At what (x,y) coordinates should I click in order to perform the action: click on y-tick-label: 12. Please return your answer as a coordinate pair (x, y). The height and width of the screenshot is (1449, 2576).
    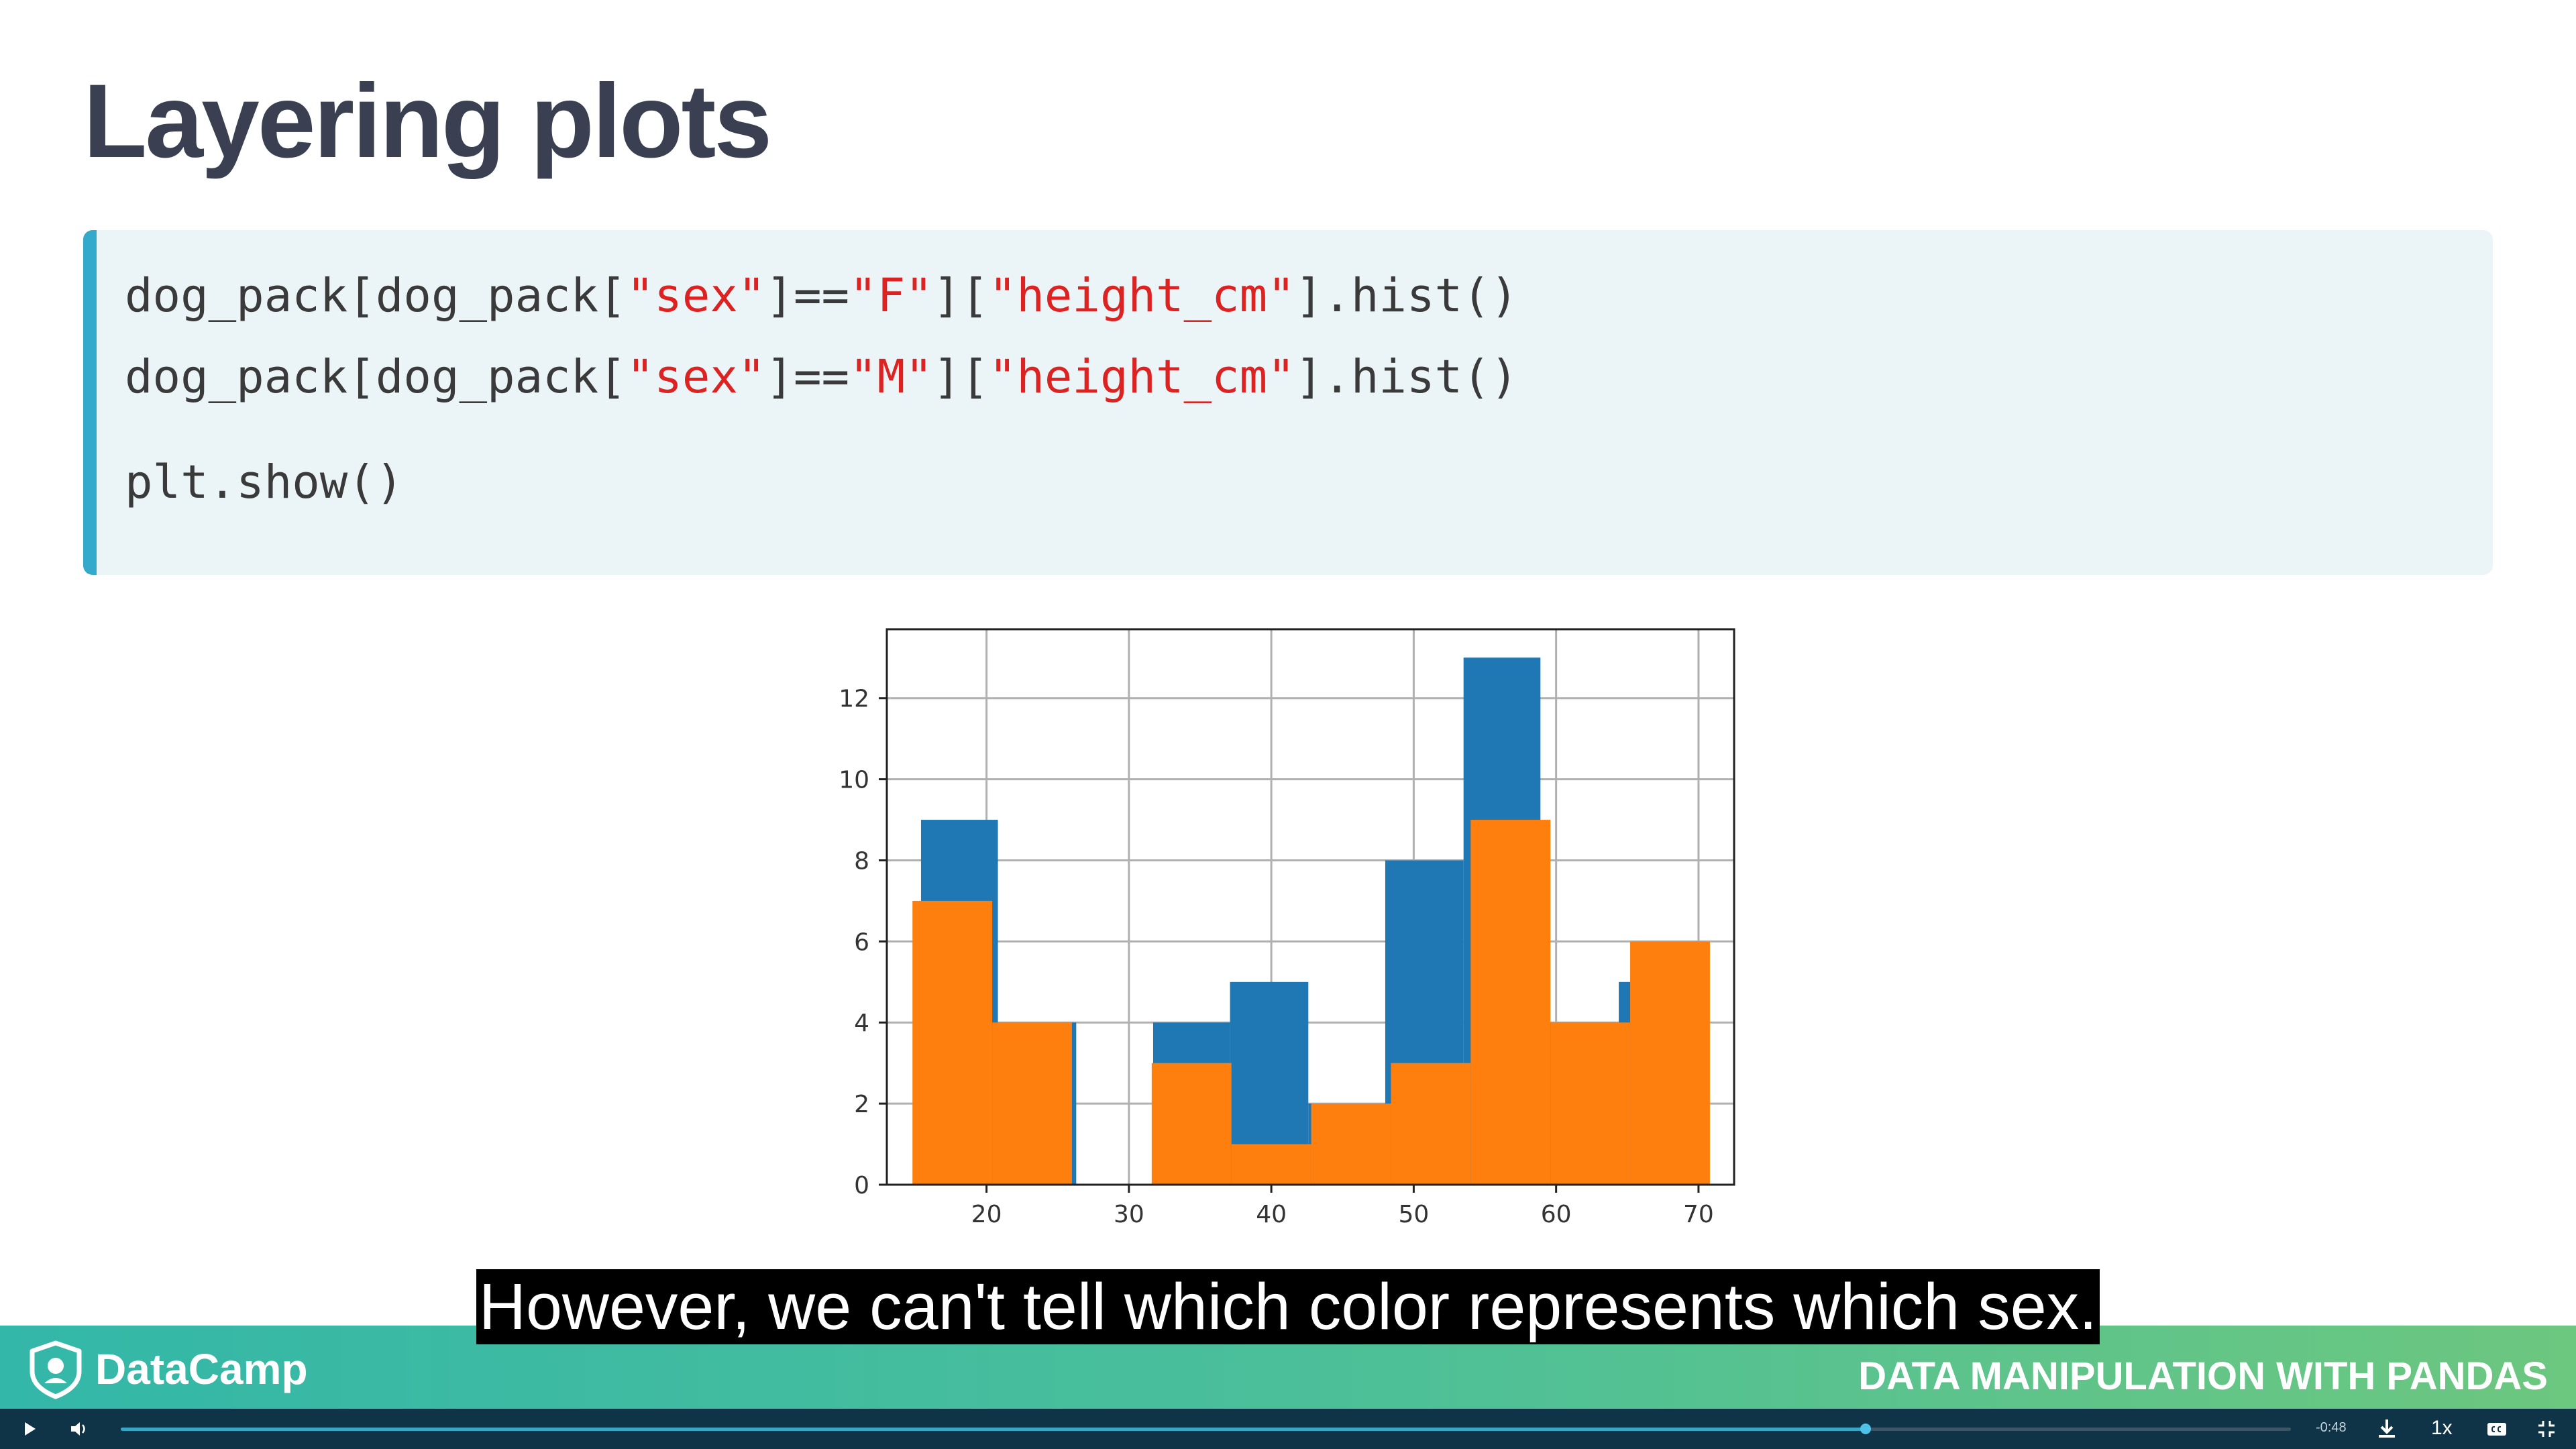
    Looking at the image, I should click on (854, 699).